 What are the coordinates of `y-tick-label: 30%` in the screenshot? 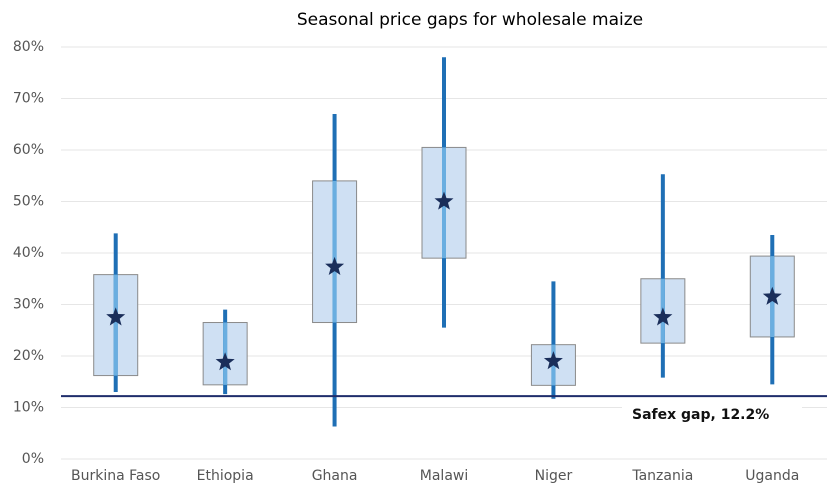 It's located at (28, 305).